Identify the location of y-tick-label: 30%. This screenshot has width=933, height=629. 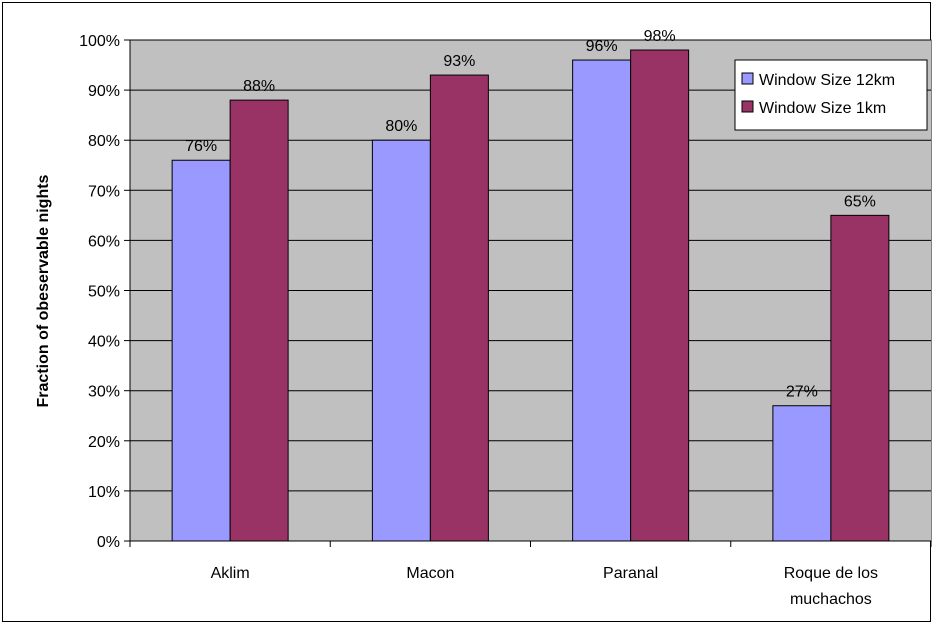
(104, 392).